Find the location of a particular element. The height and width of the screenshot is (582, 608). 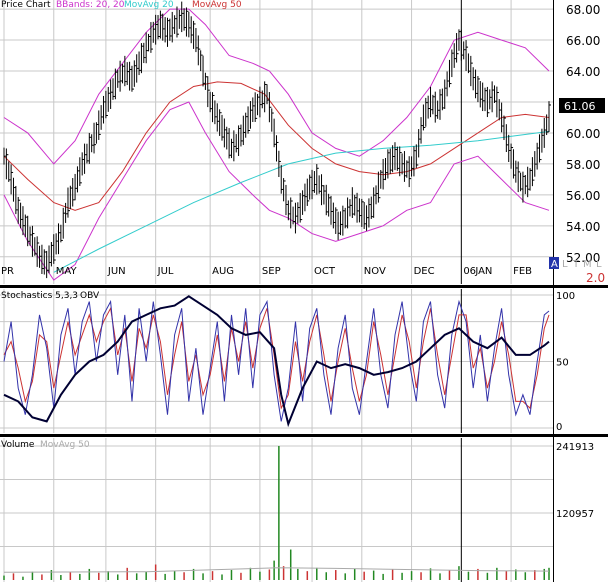

month-label-11: FEB is located at coordinates (522, 271).